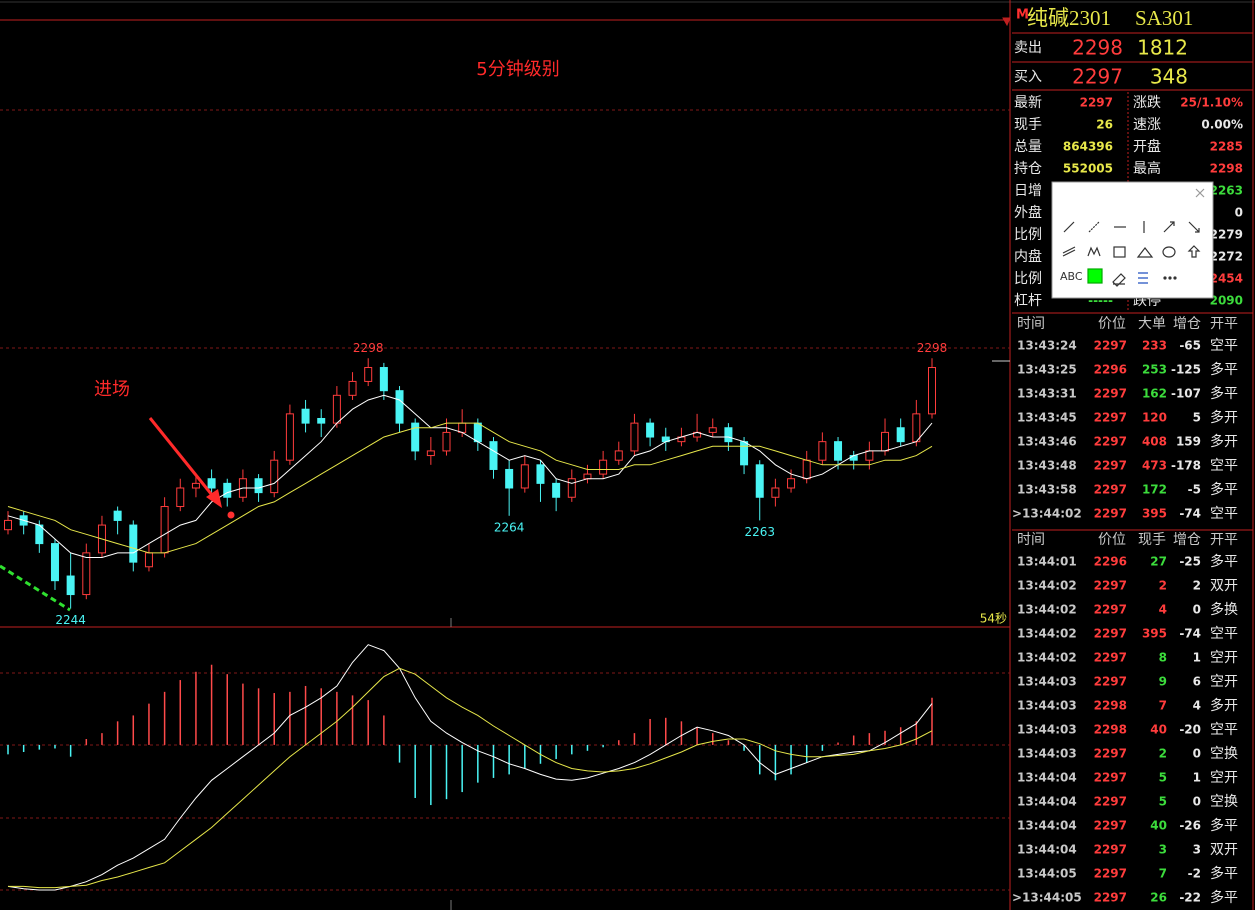  Describe the element at coordinates (1071, 276) in the screenshot. I see `tool-text: ABC` at that location.